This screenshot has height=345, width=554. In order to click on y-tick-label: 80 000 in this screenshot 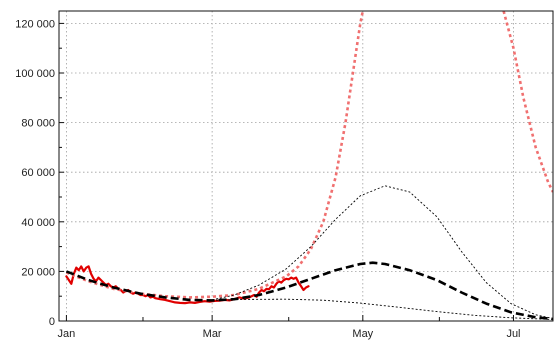, I will do `click(38, 124)`.